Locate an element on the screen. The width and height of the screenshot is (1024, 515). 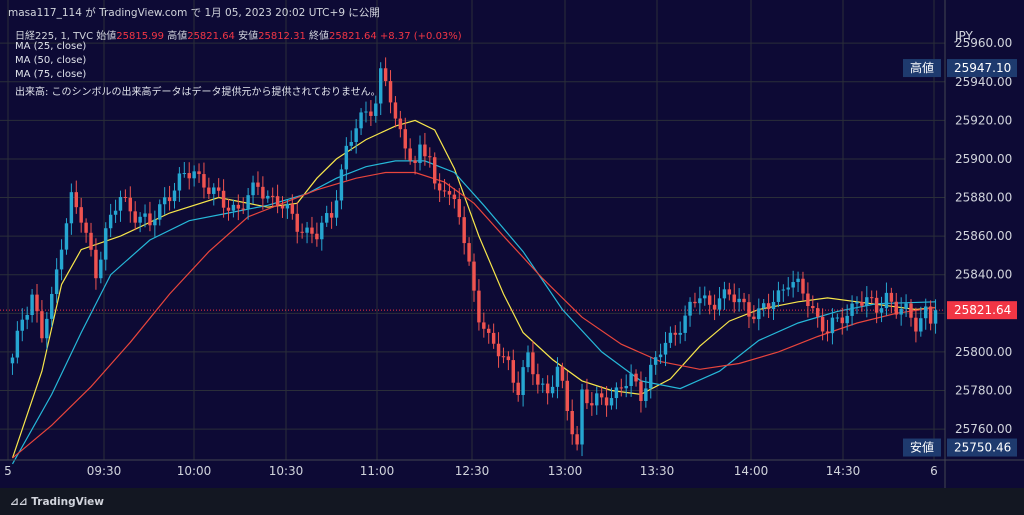
last-price-tag is located at coordinates (982, 310).